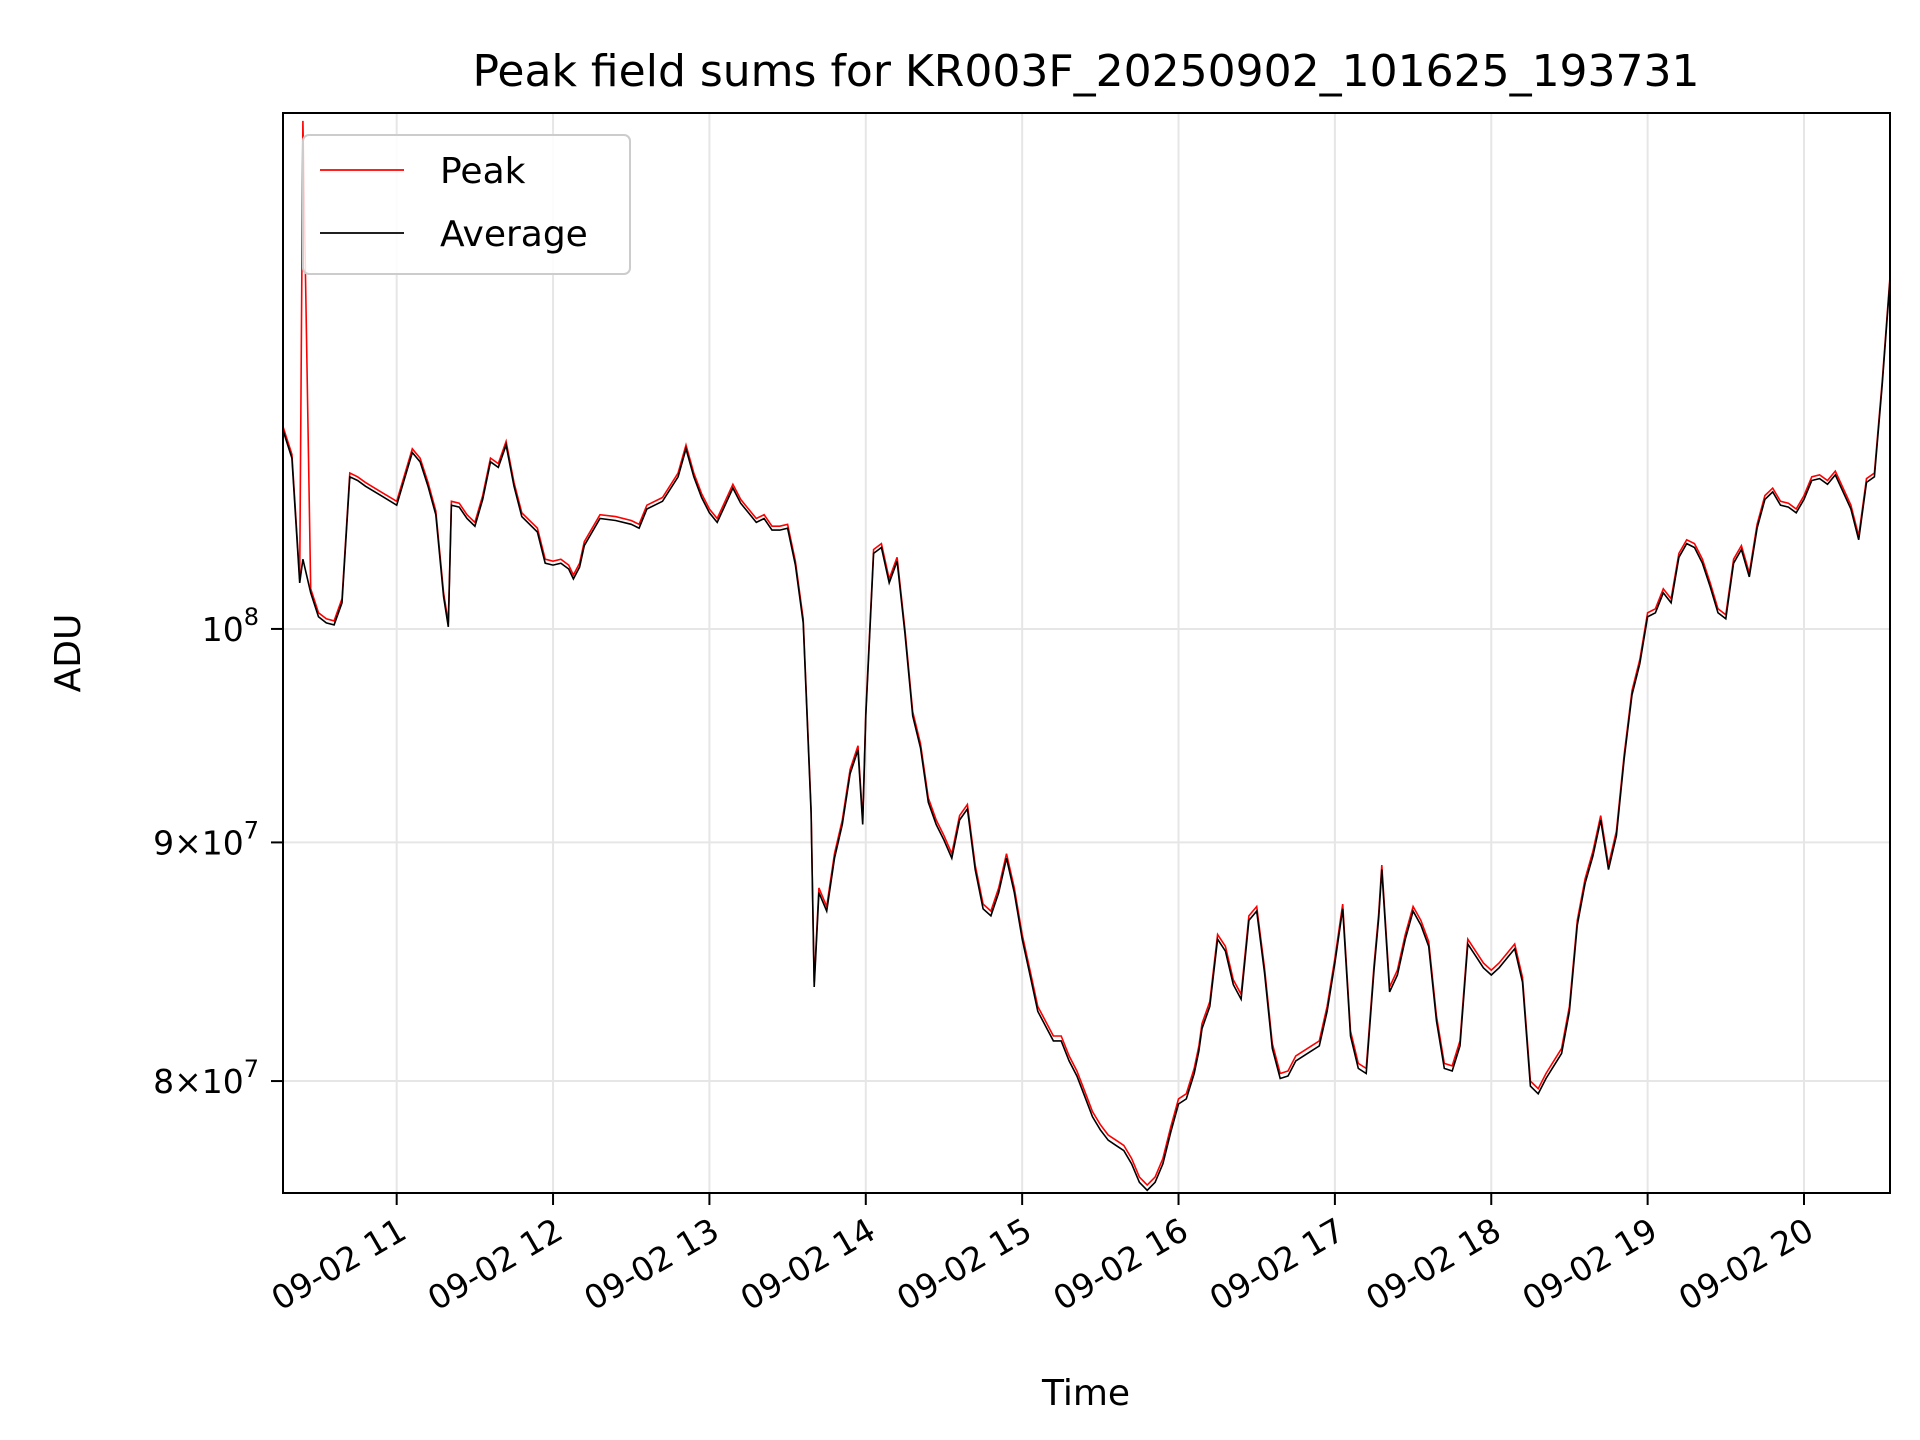 The width and height of the screenshot is (1920, 1440). What do you see at coordinates (230, 626) in the screenshot?
I see `y-tick-label: 108` at bounding box center [230, 626].